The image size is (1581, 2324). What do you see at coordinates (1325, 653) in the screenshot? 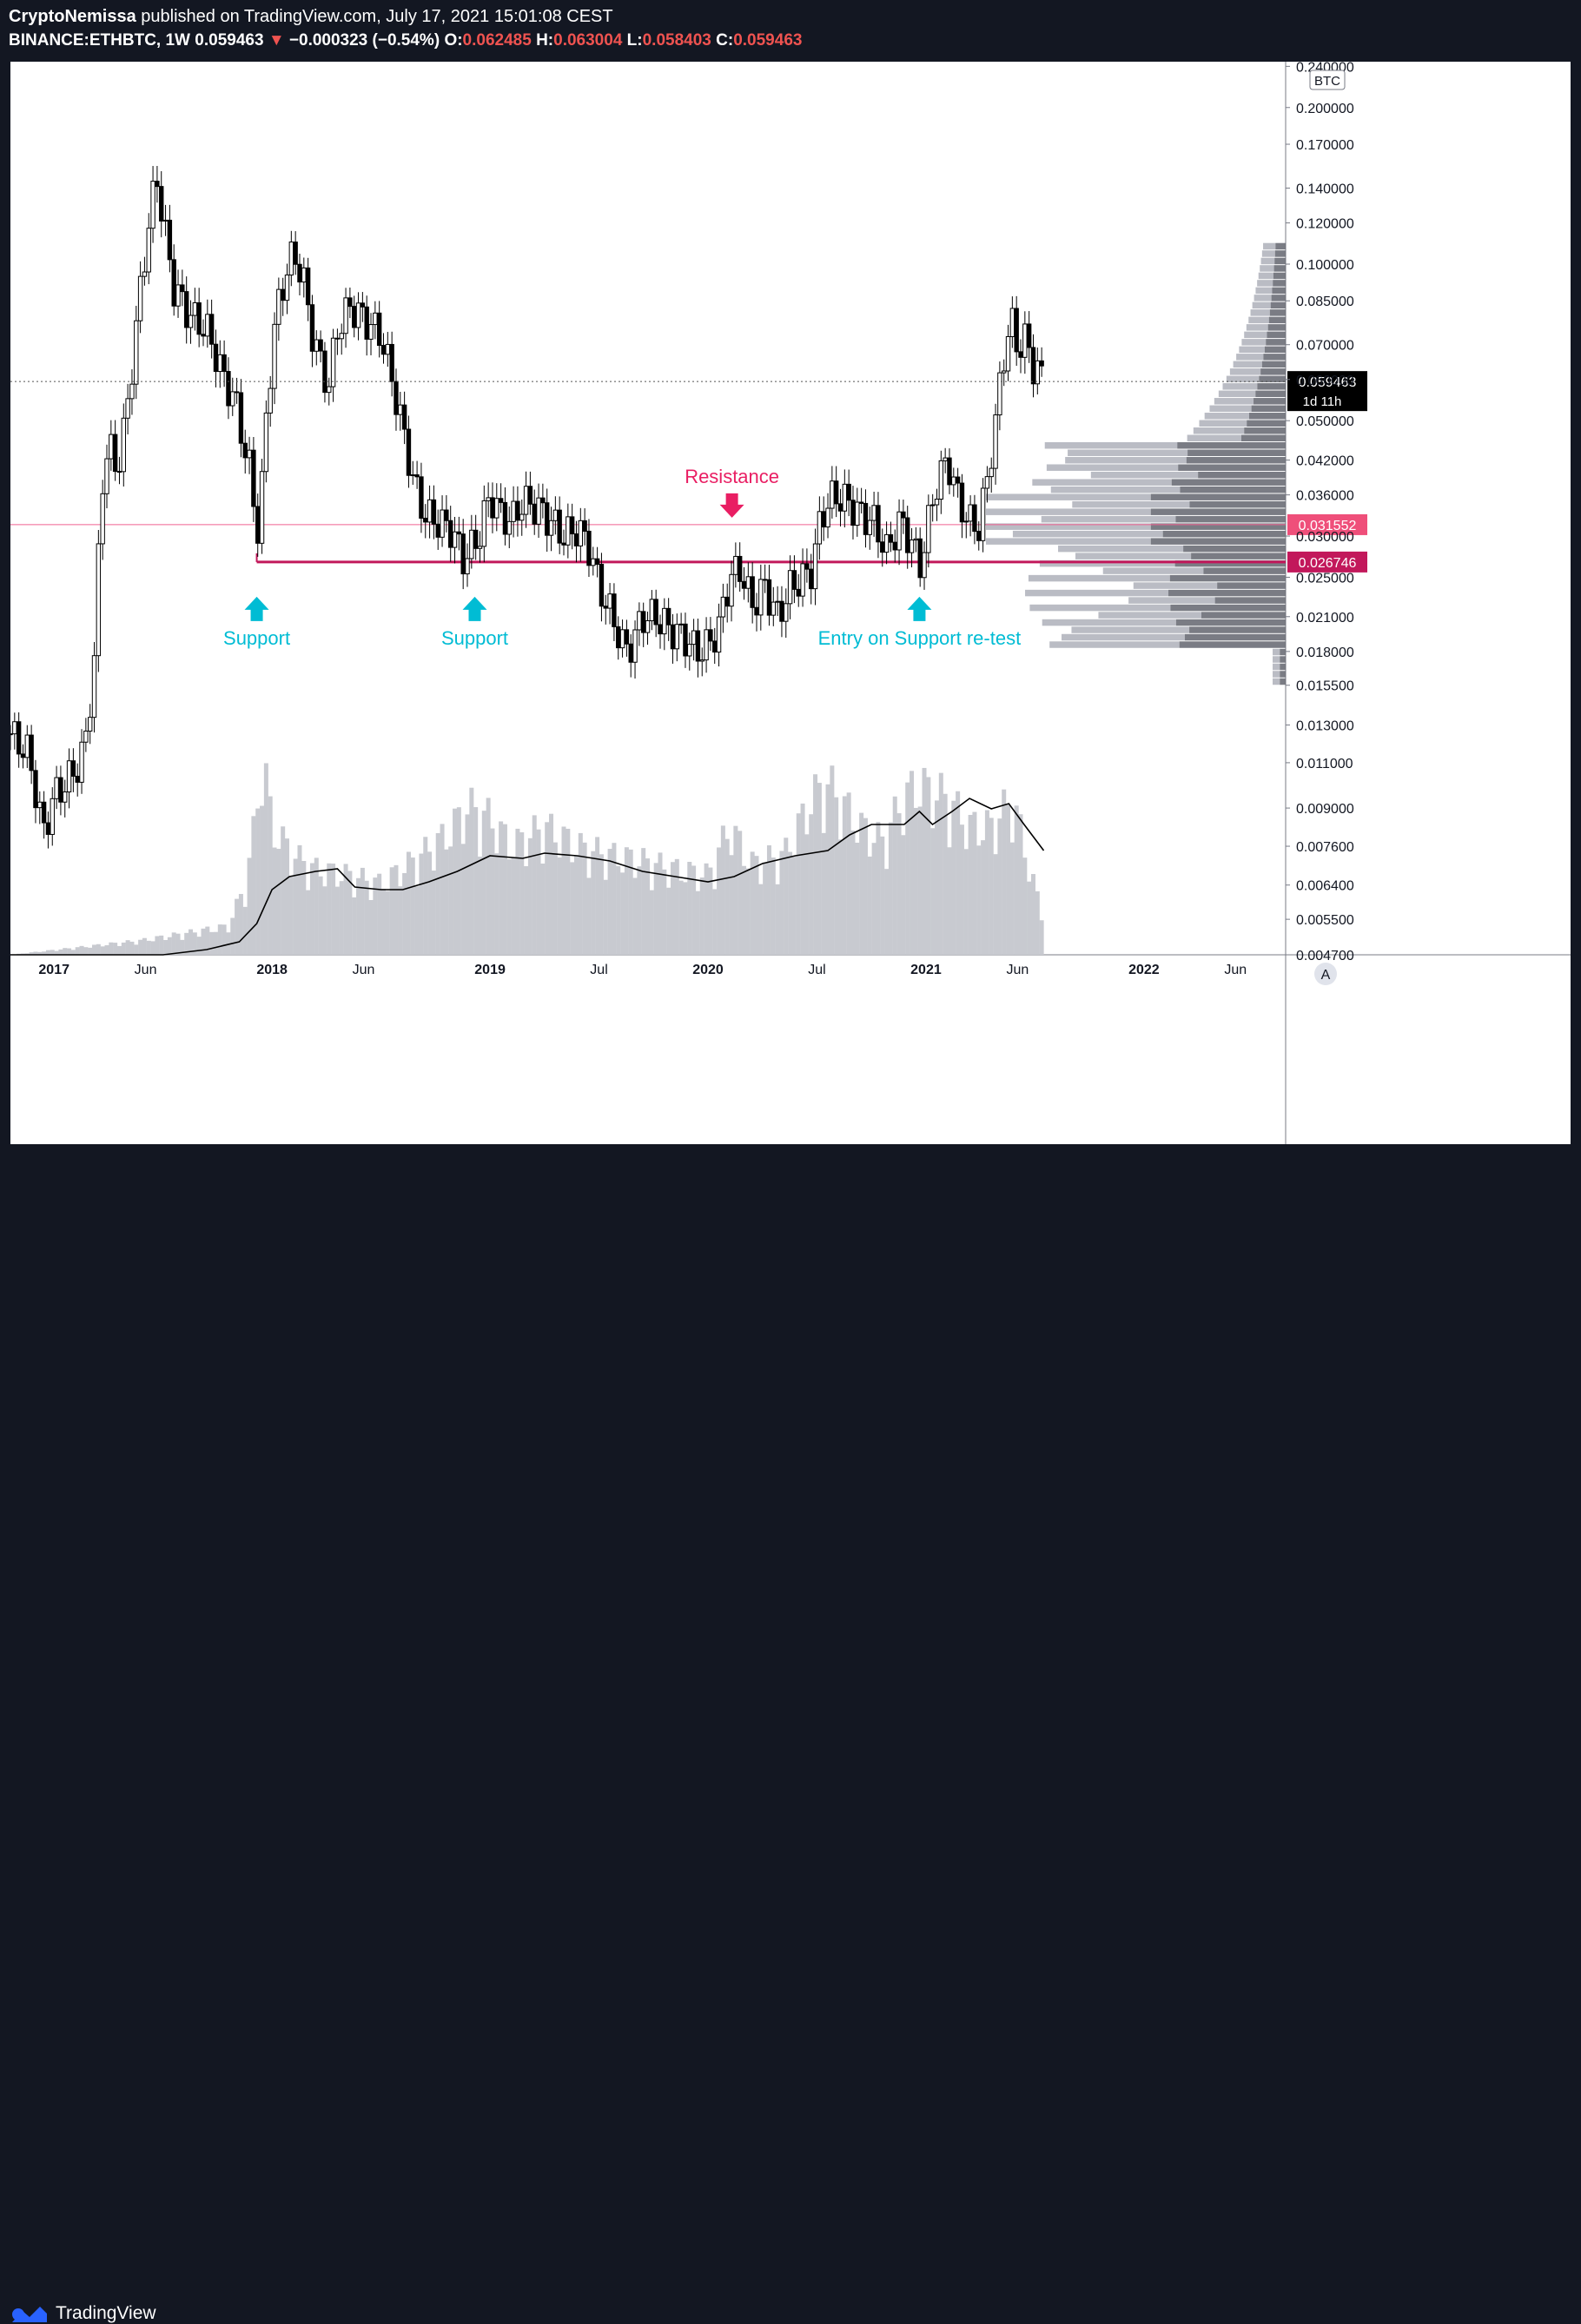
I see `y-tick-label: 0.018000` at bounding box center [1325, 653].